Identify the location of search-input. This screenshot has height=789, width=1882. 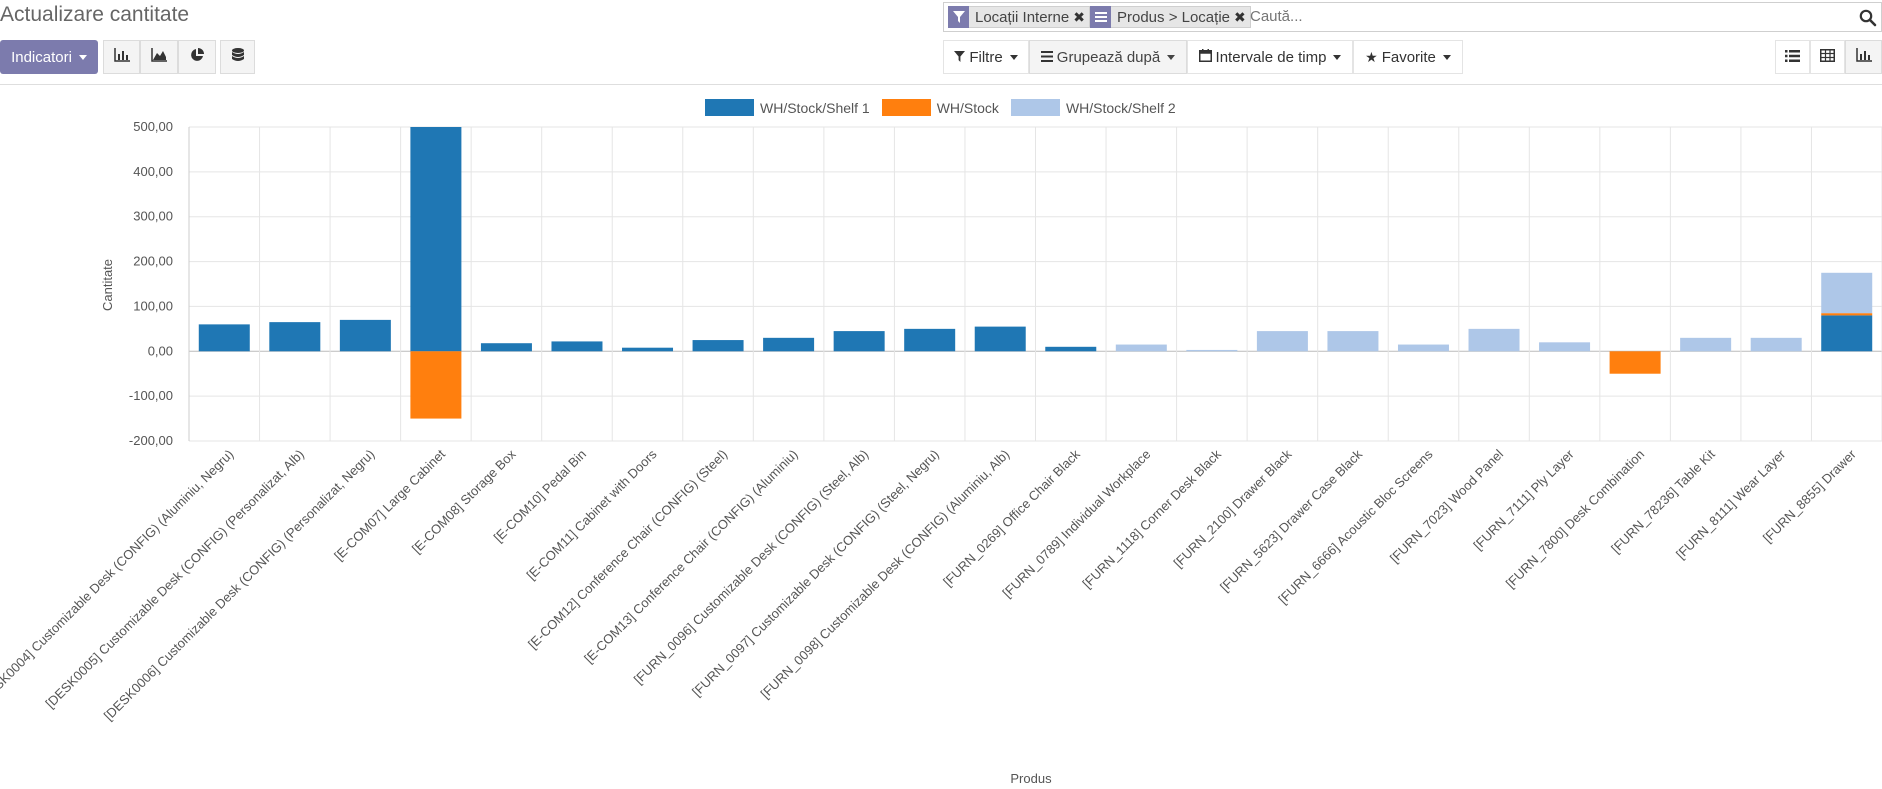
(1520, 16).